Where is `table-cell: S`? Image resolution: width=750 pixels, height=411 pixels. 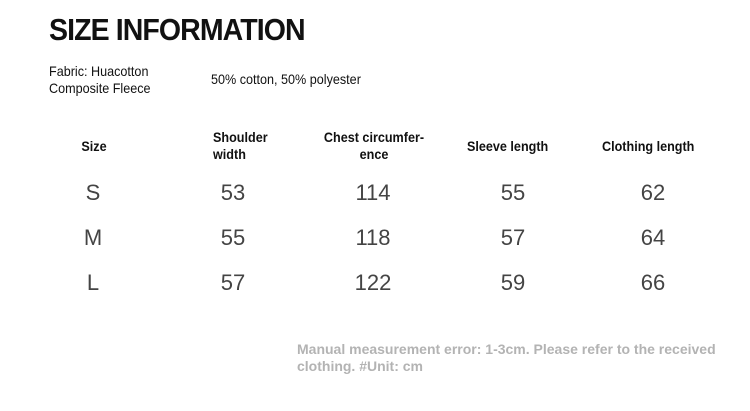 table-cell: S is located at coordinates (93, 192).